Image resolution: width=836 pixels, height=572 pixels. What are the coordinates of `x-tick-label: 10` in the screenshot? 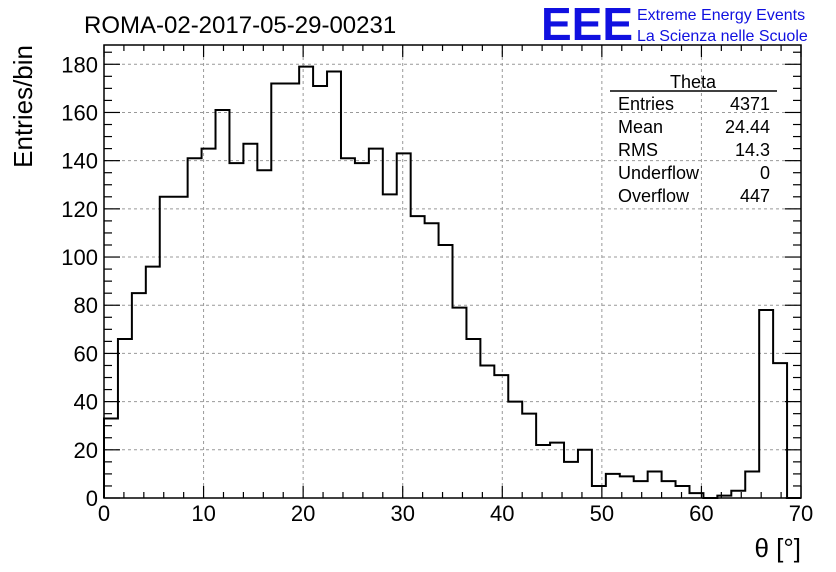 It's located at (203, 513).